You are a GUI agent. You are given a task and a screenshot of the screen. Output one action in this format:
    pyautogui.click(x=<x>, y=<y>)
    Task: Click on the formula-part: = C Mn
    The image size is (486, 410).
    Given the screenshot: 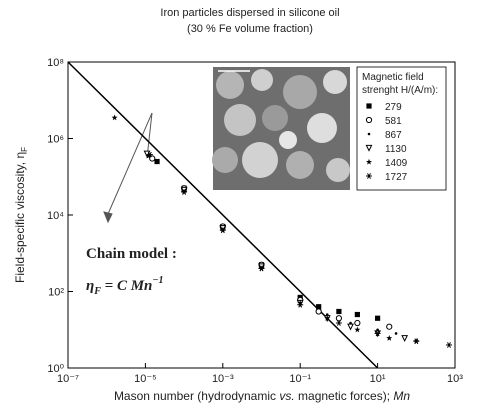 What is the action you would take?
    pyautogui.click(x=126, y=286)
    